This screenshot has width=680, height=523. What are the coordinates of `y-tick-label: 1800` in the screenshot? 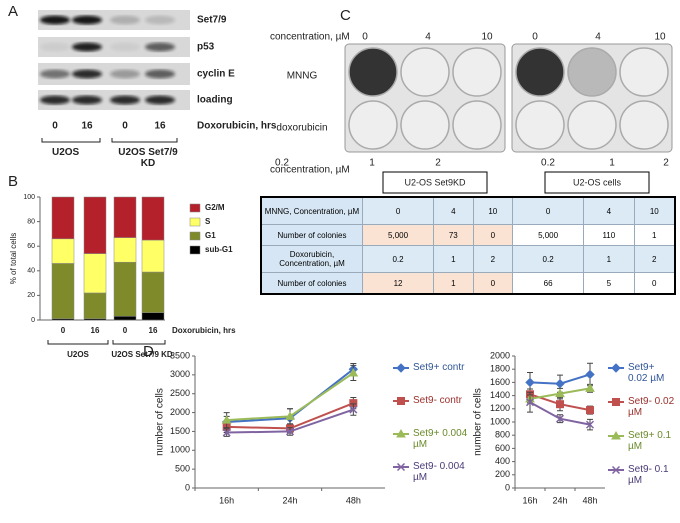 It's located at (500, 369).